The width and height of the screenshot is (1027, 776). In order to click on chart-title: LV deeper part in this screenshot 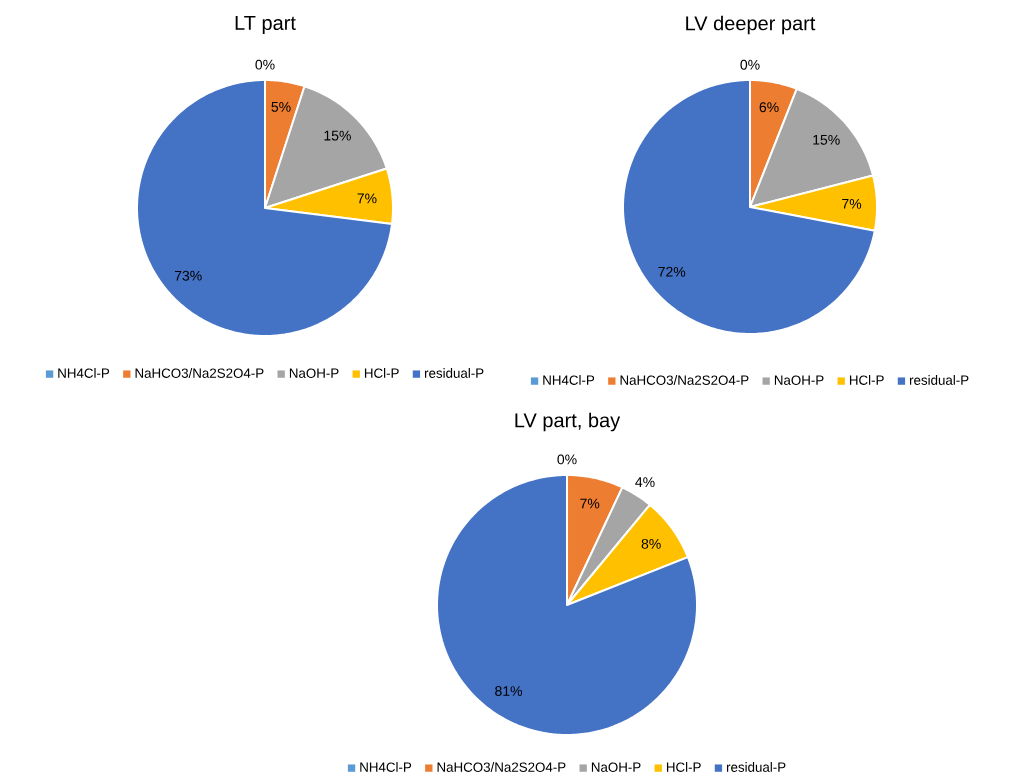, I will do `click(751, 25)`.